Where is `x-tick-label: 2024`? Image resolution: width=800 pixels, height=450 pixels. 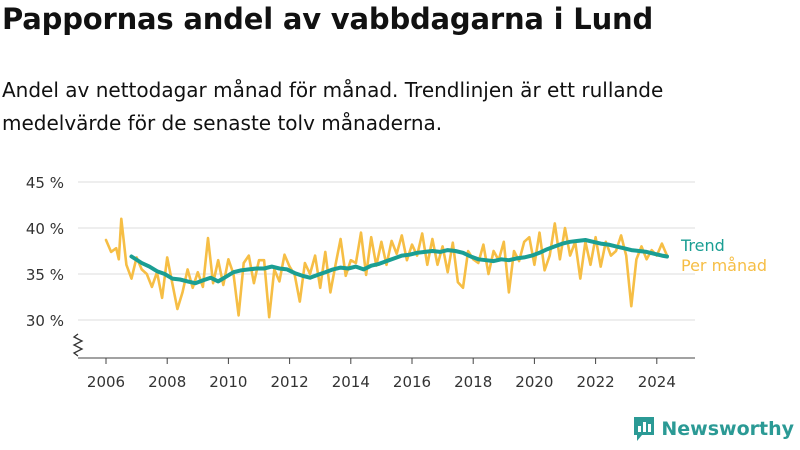
x-tick-label: 2024 is located at coordinates (657, 382).